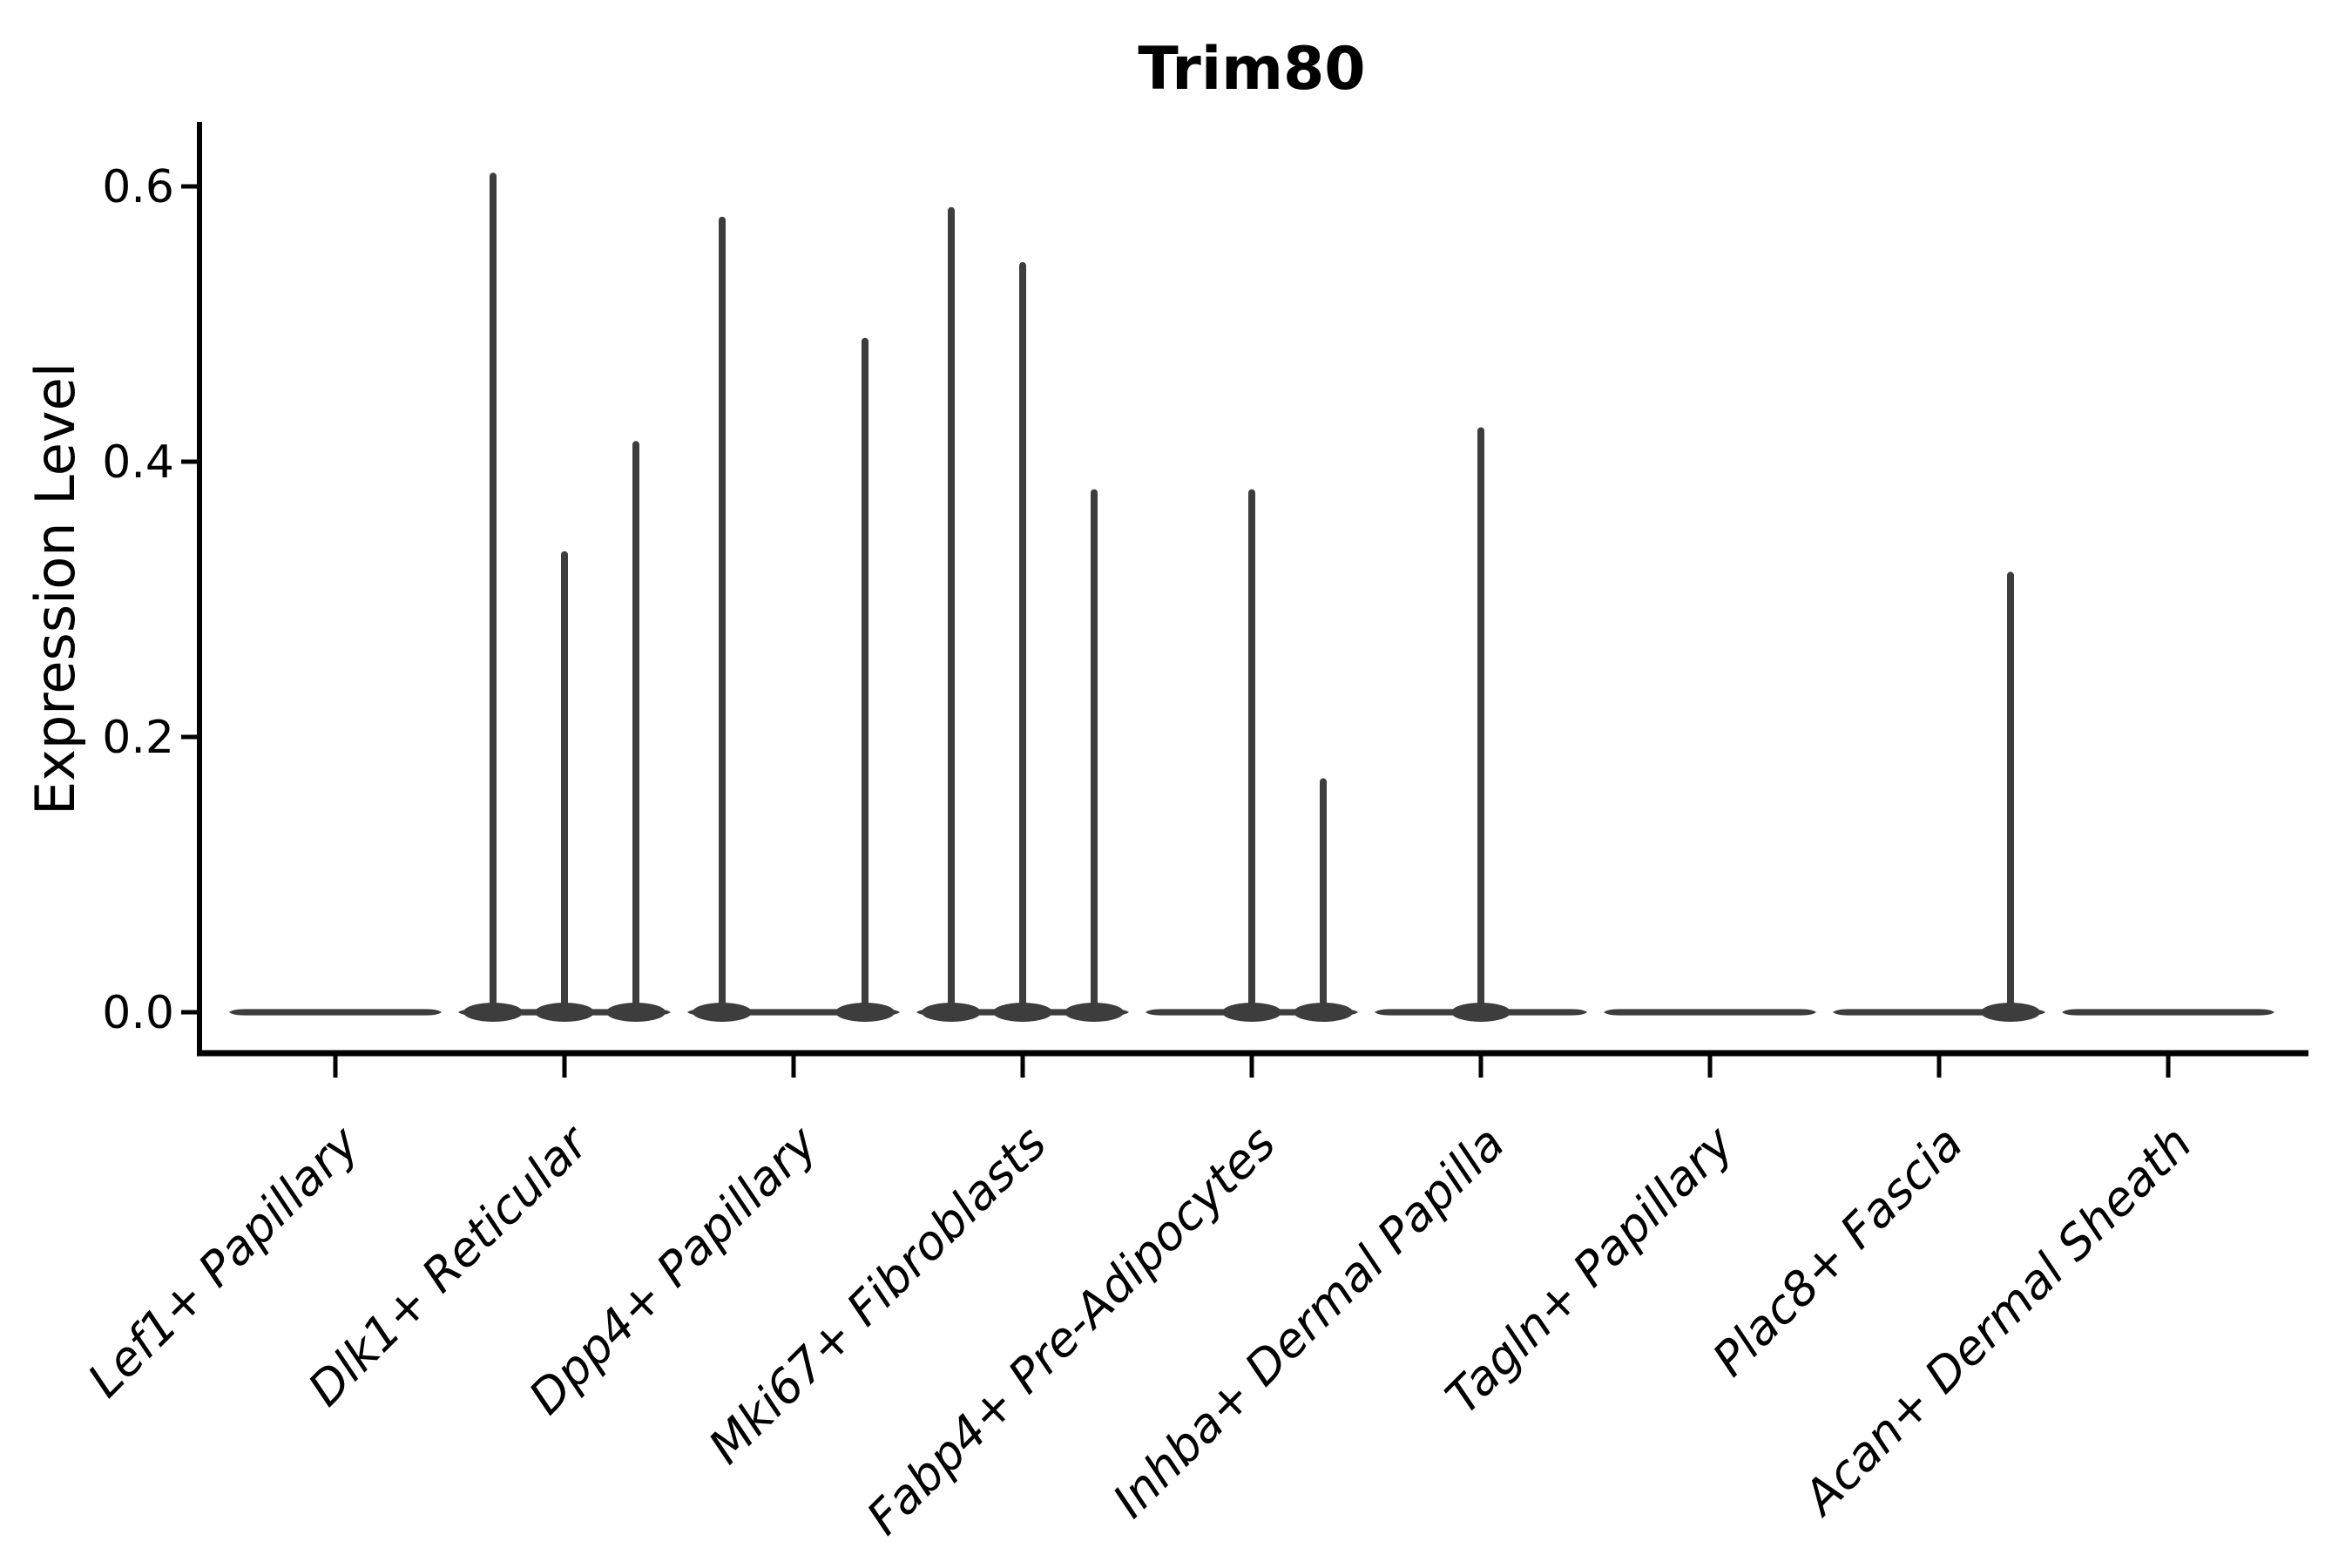 This screenshot has width=2352, height=1568. I want to click on y-axis-label: Expression Level, so click(56, 588).